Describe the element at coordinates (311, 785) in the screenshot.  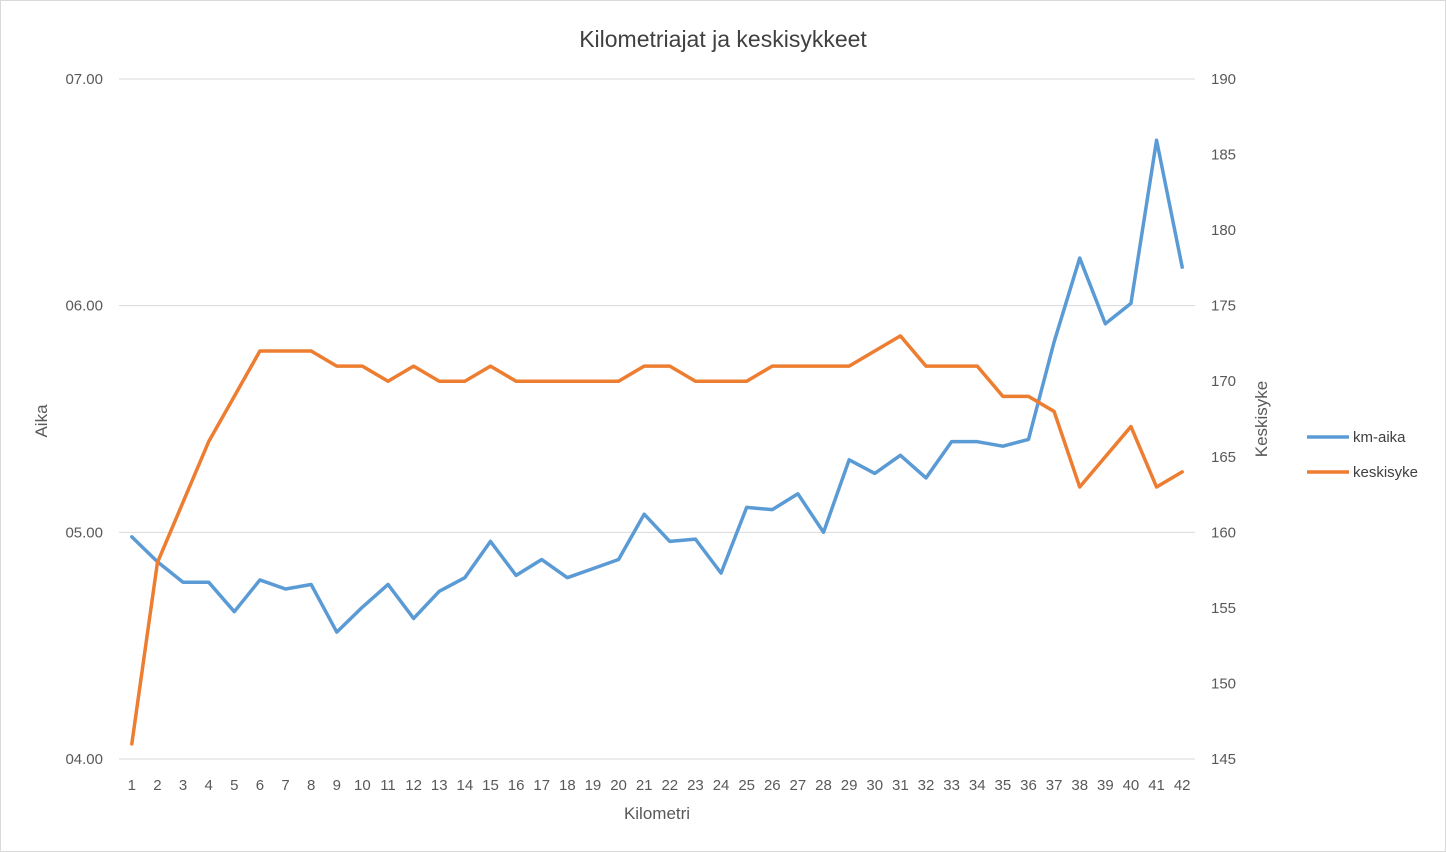
I see `x-tick-label: 8` at that location.